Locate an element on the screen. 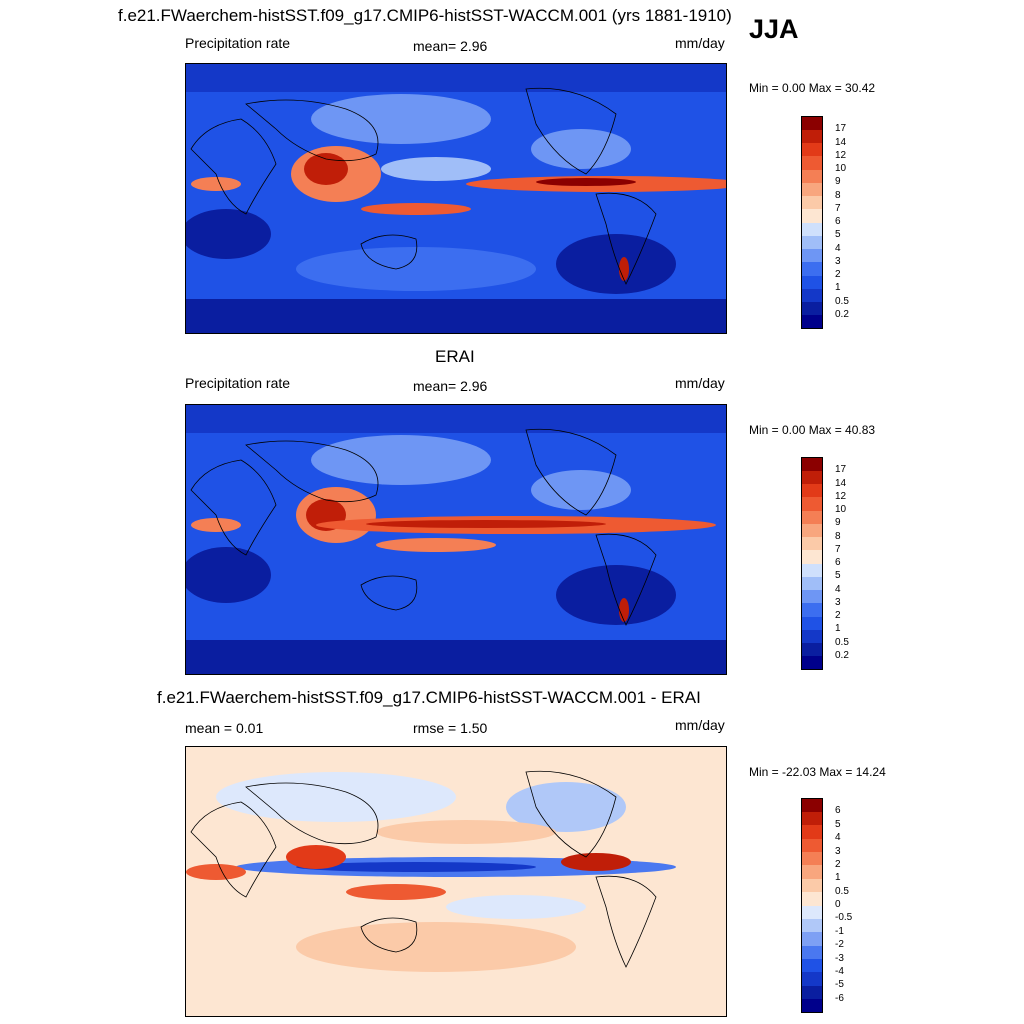  panel3-colorbar-label: -2 is located at coordinates (839, 945).